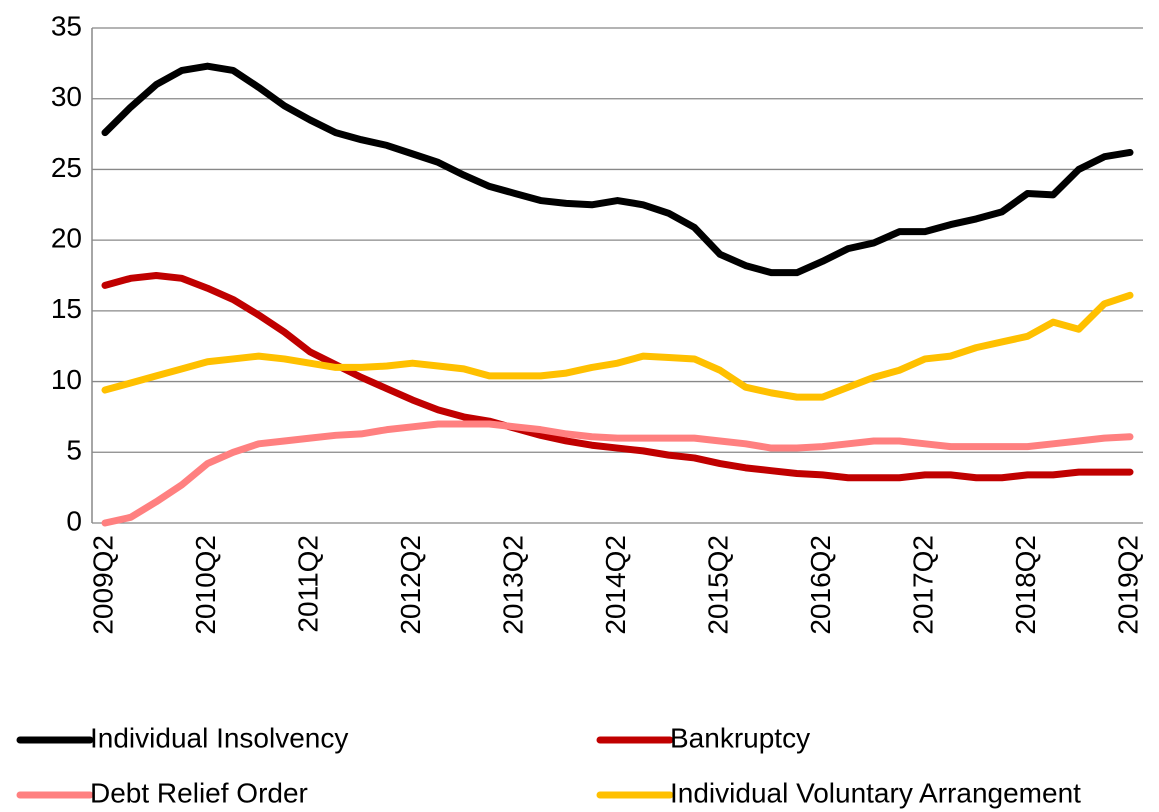 The image size is (1159, 812). What do you see at coordinates (820, 585) in the screenshot?
I see `x-tick-label: 2016Q2` at bounding box center [820, 585].